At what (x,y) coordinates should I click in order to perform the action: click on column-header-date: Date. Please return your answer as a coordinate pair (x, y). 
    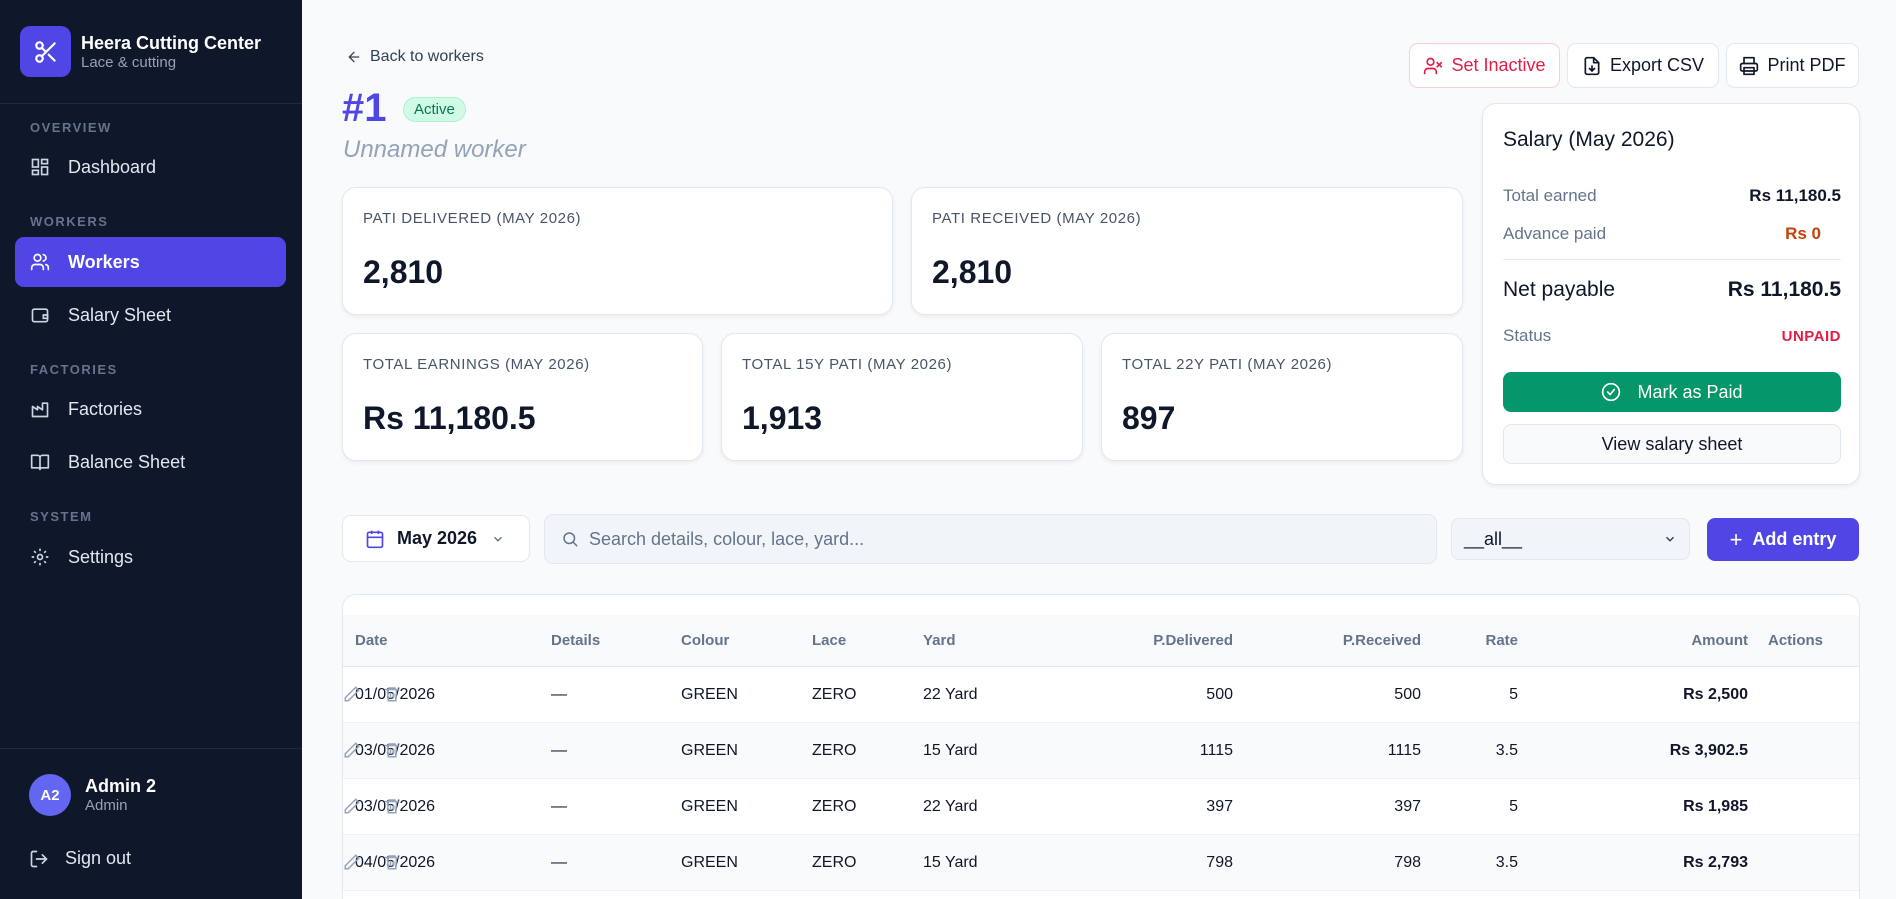
    Looking at the image, I should click on (371, 640).